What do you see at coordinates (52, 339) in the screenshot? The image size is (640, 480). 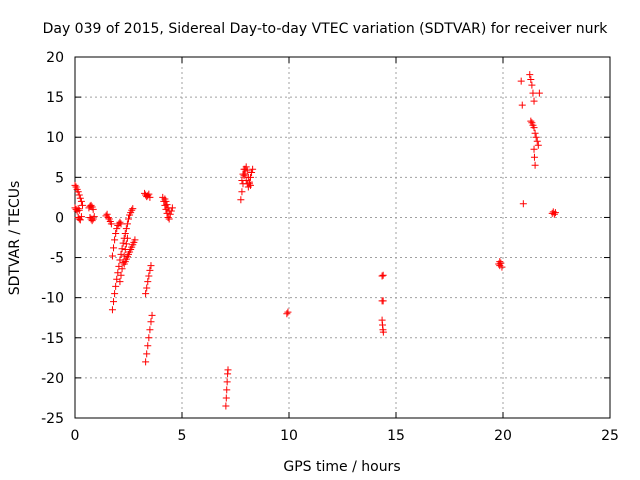 I see `y-tick-label: -15` at bounding box center [52, 339].